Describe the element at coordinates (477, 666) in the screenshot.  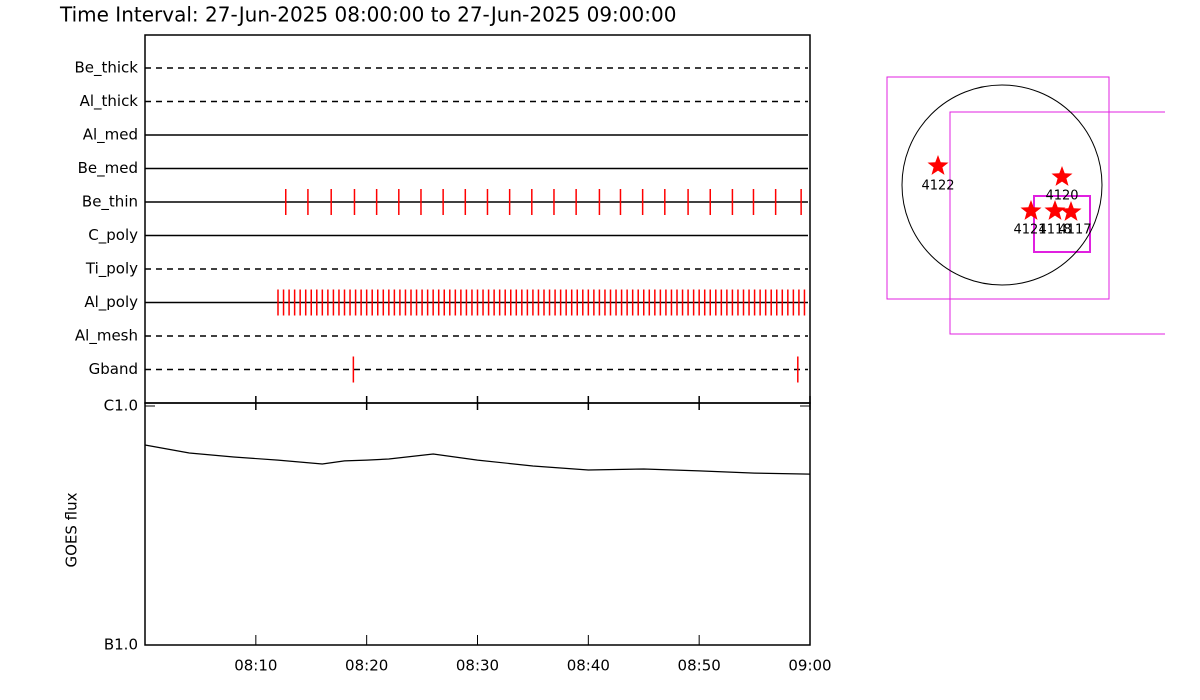
I see `x-tick-label: 08:30` at that location.